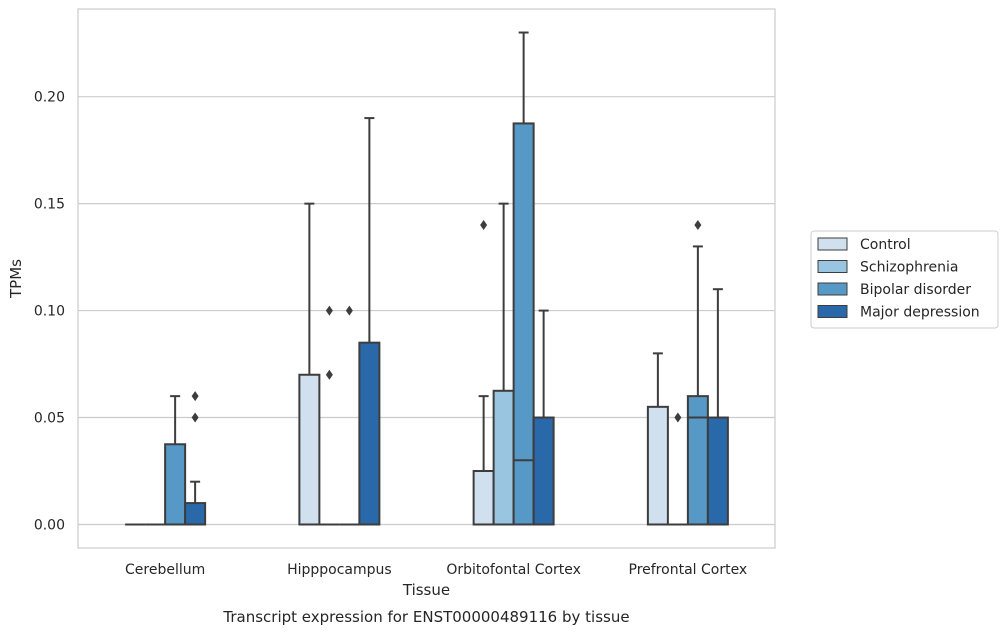 This screenshot has height=634, width=1007. I want to click on y-tick-label: 0.05, so click(49, 419).